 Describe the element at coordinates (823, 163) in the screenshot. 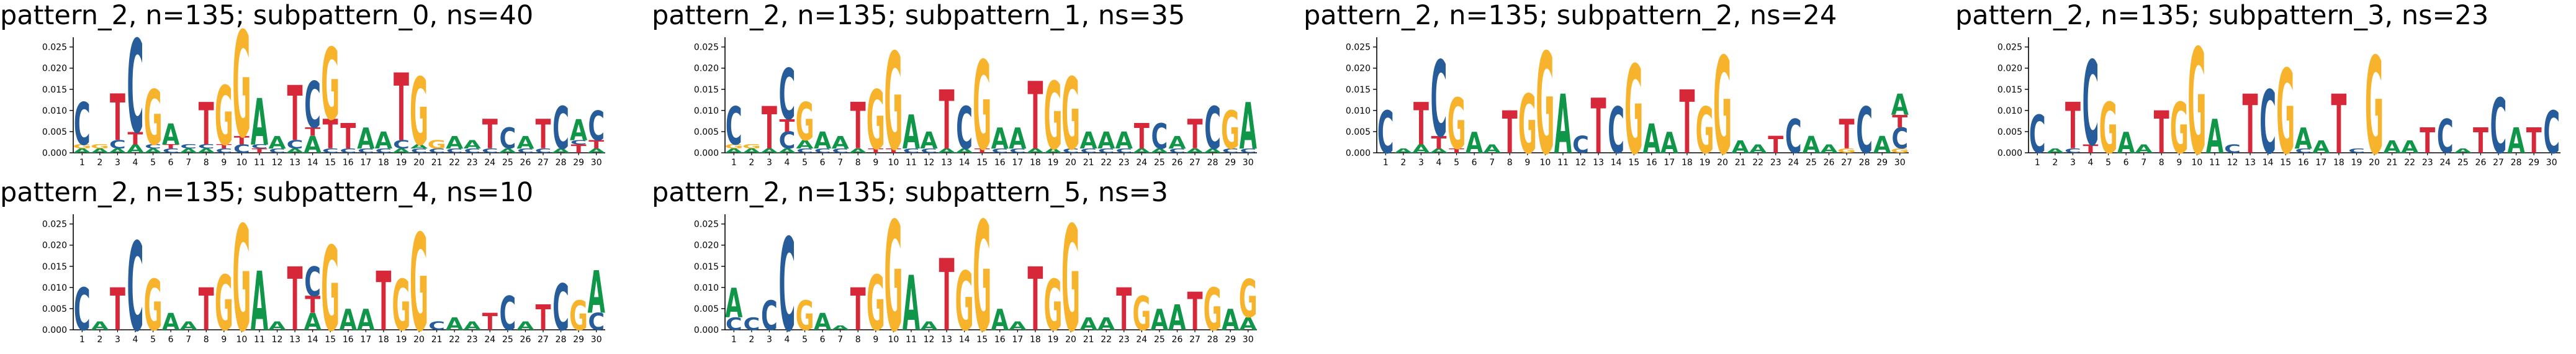

I see `x-tick-label: 6` at that location.